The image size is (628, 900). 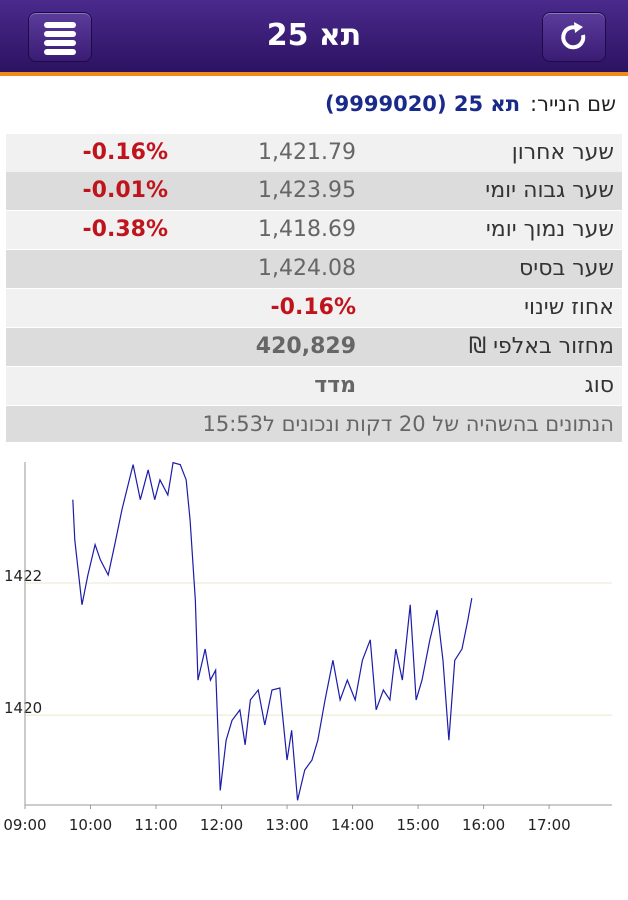 I want to click on row-label: שער נמוך יומי, so click(x=549, y=229).